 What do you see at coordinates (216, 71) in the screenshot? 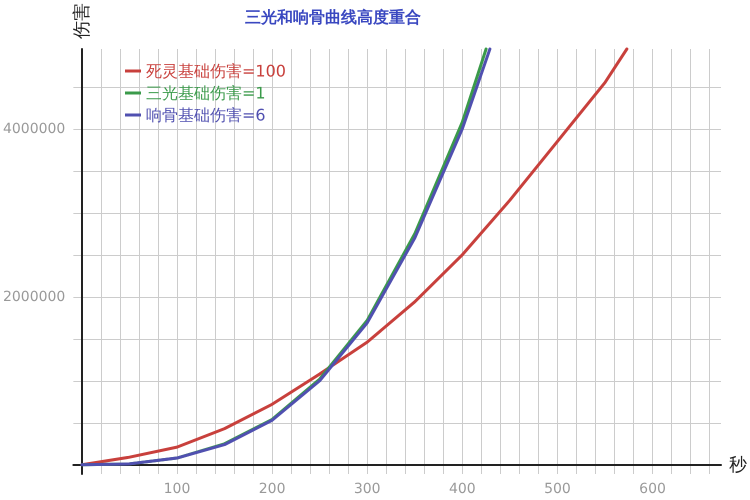
I see `legend-label: 死灵基础伤害=100` at bounding box center [216, 71].